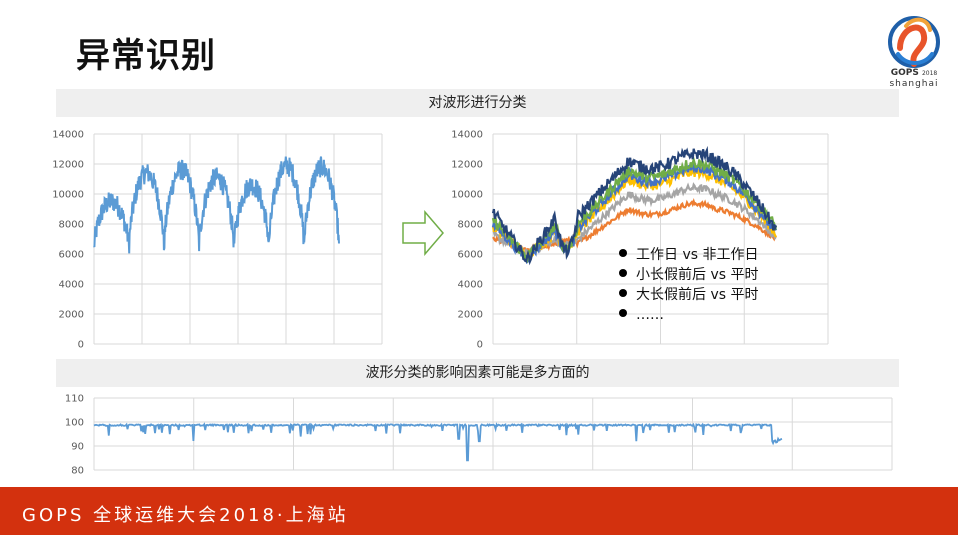 The width and height of the screenshot is (958, 535). I want to click on raw-waveform-chart: 0 2000 4000 6000 8000 10000 12000 14000, so click(217, 240).